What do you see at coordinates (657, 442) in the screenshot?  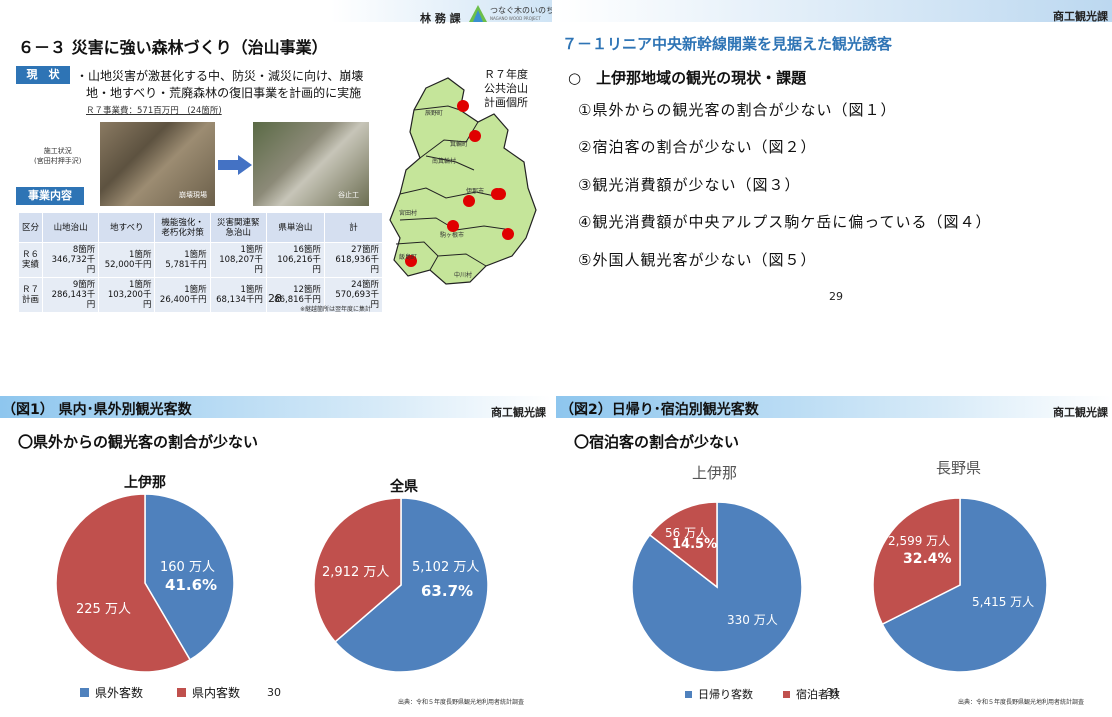 I see `figure-subtitle: 〇宿泊客の割合が少ない` at bounding box center [657, 442].